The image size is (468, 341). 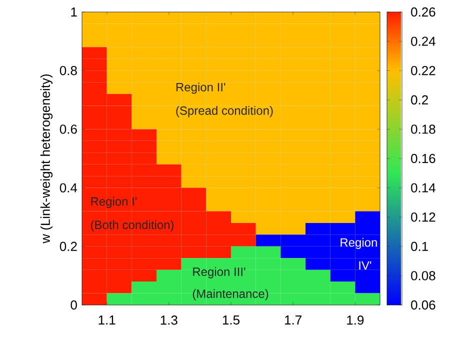 I want to click on annotation: IV', so click(x=365, y=265).